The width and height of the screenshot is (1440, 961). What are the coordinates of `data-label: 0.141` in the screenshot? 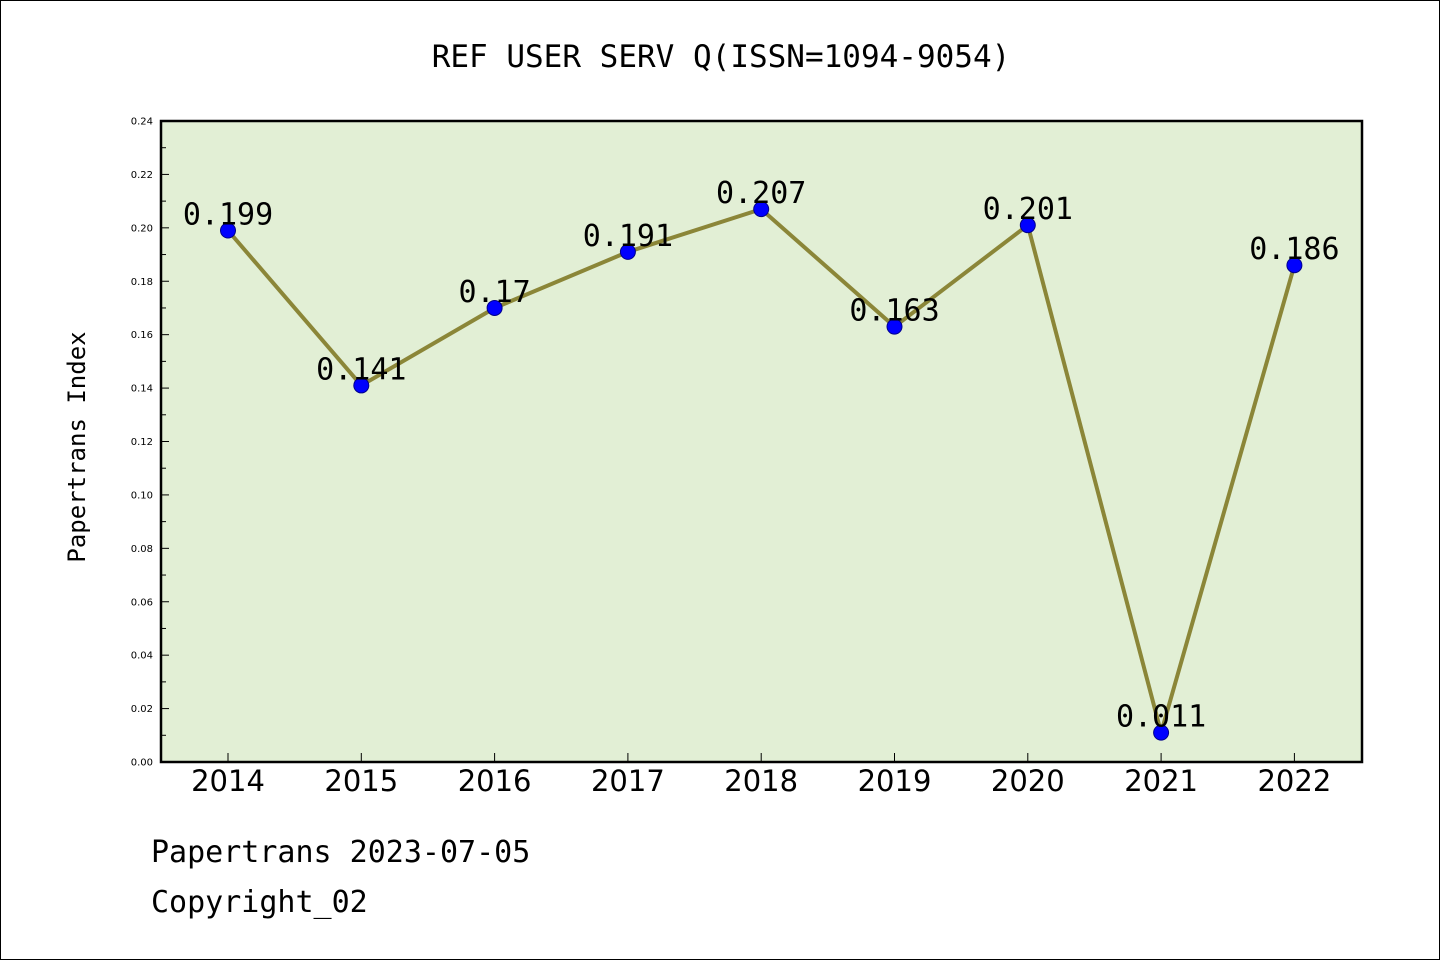 It's located at (361, 369).